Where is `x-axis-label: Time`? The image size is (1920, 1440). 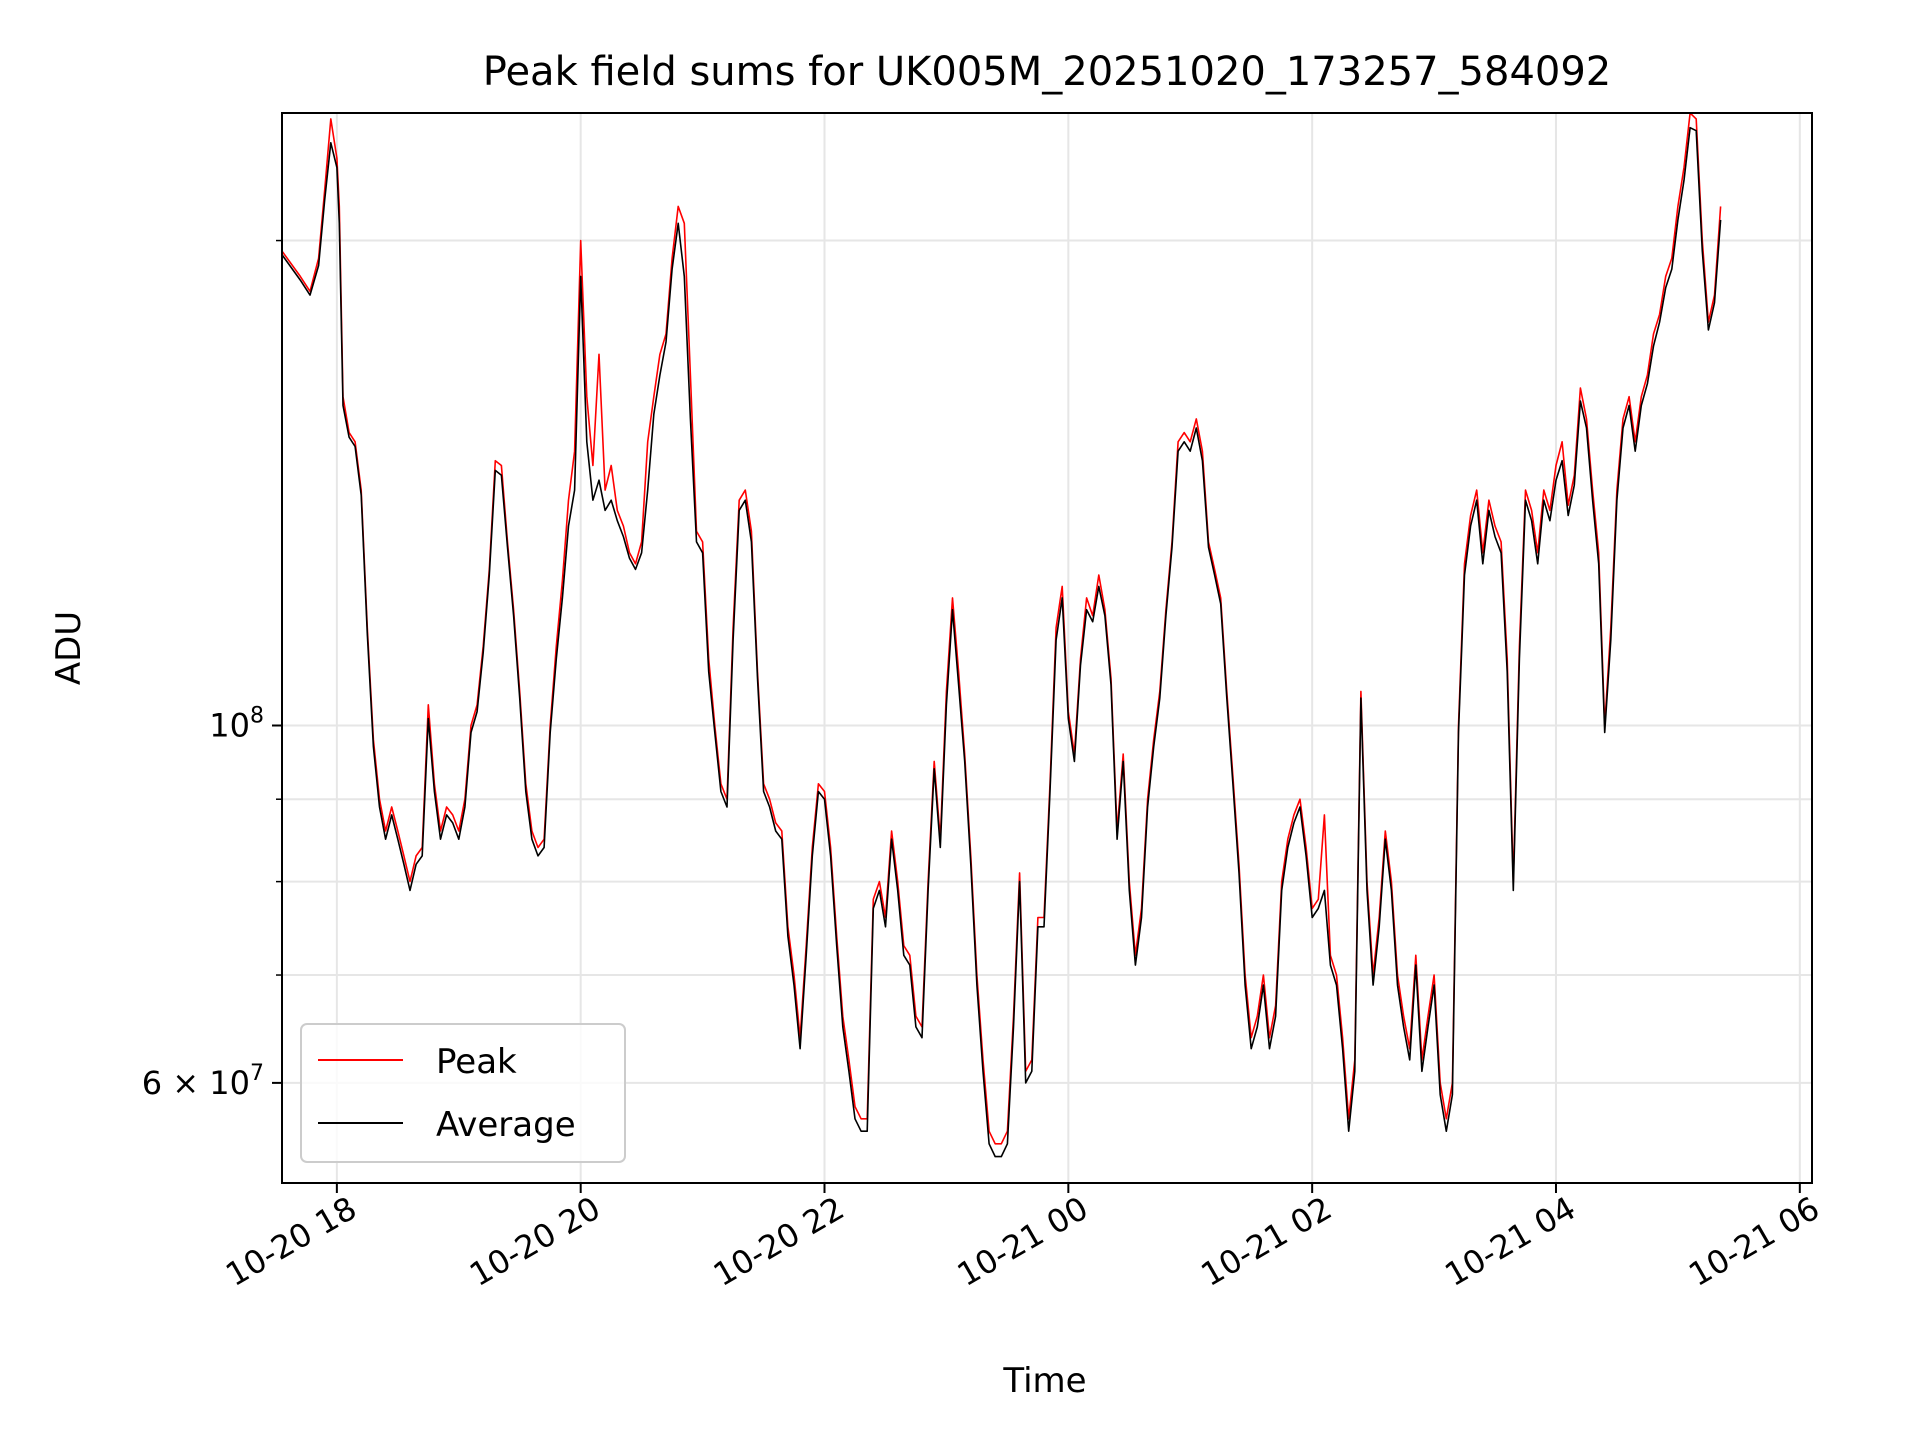
x-axis-label: Time is located at coordinates (1044, 1381).